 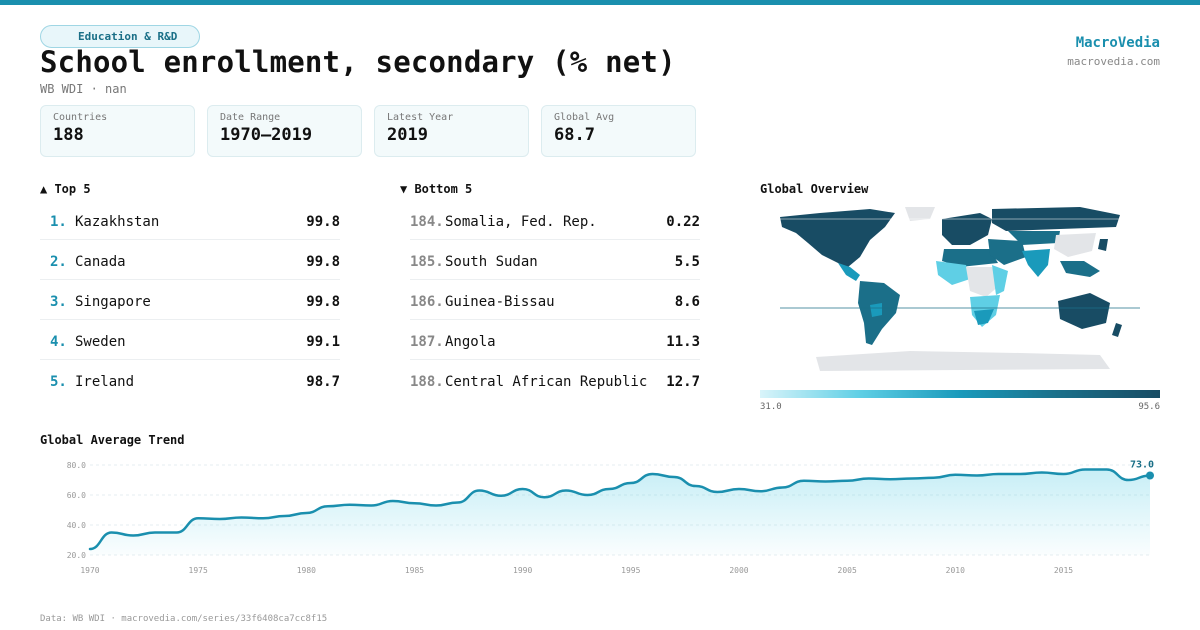 I want to click on rank-number: 5., so click(x=58, y=382).